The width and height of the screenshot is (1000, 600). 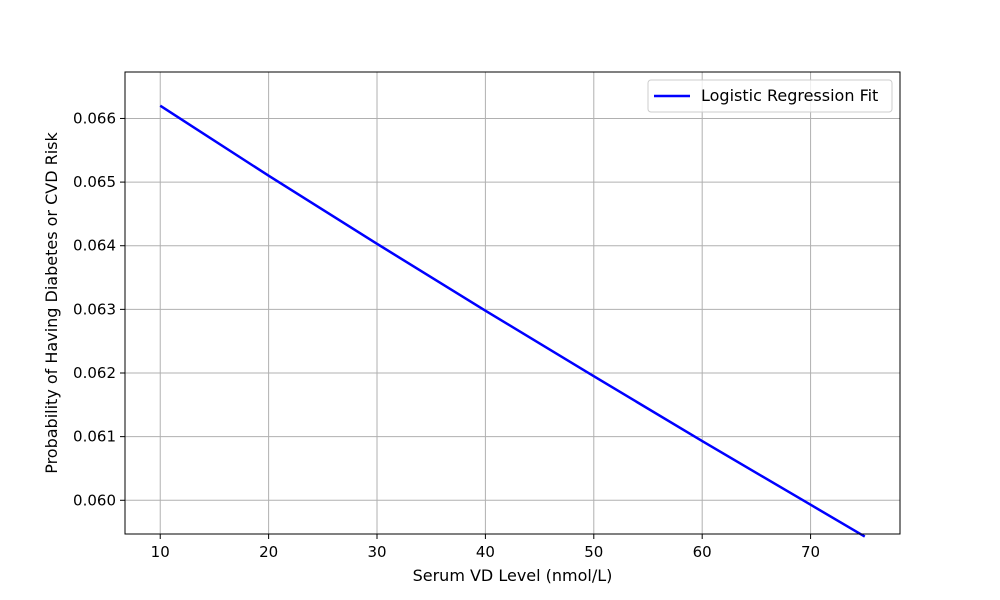 What do you see at coordinates (94, 309) in the screenshot?
I see `y-tick-label: 0.063` at bounding box center [94, 309].